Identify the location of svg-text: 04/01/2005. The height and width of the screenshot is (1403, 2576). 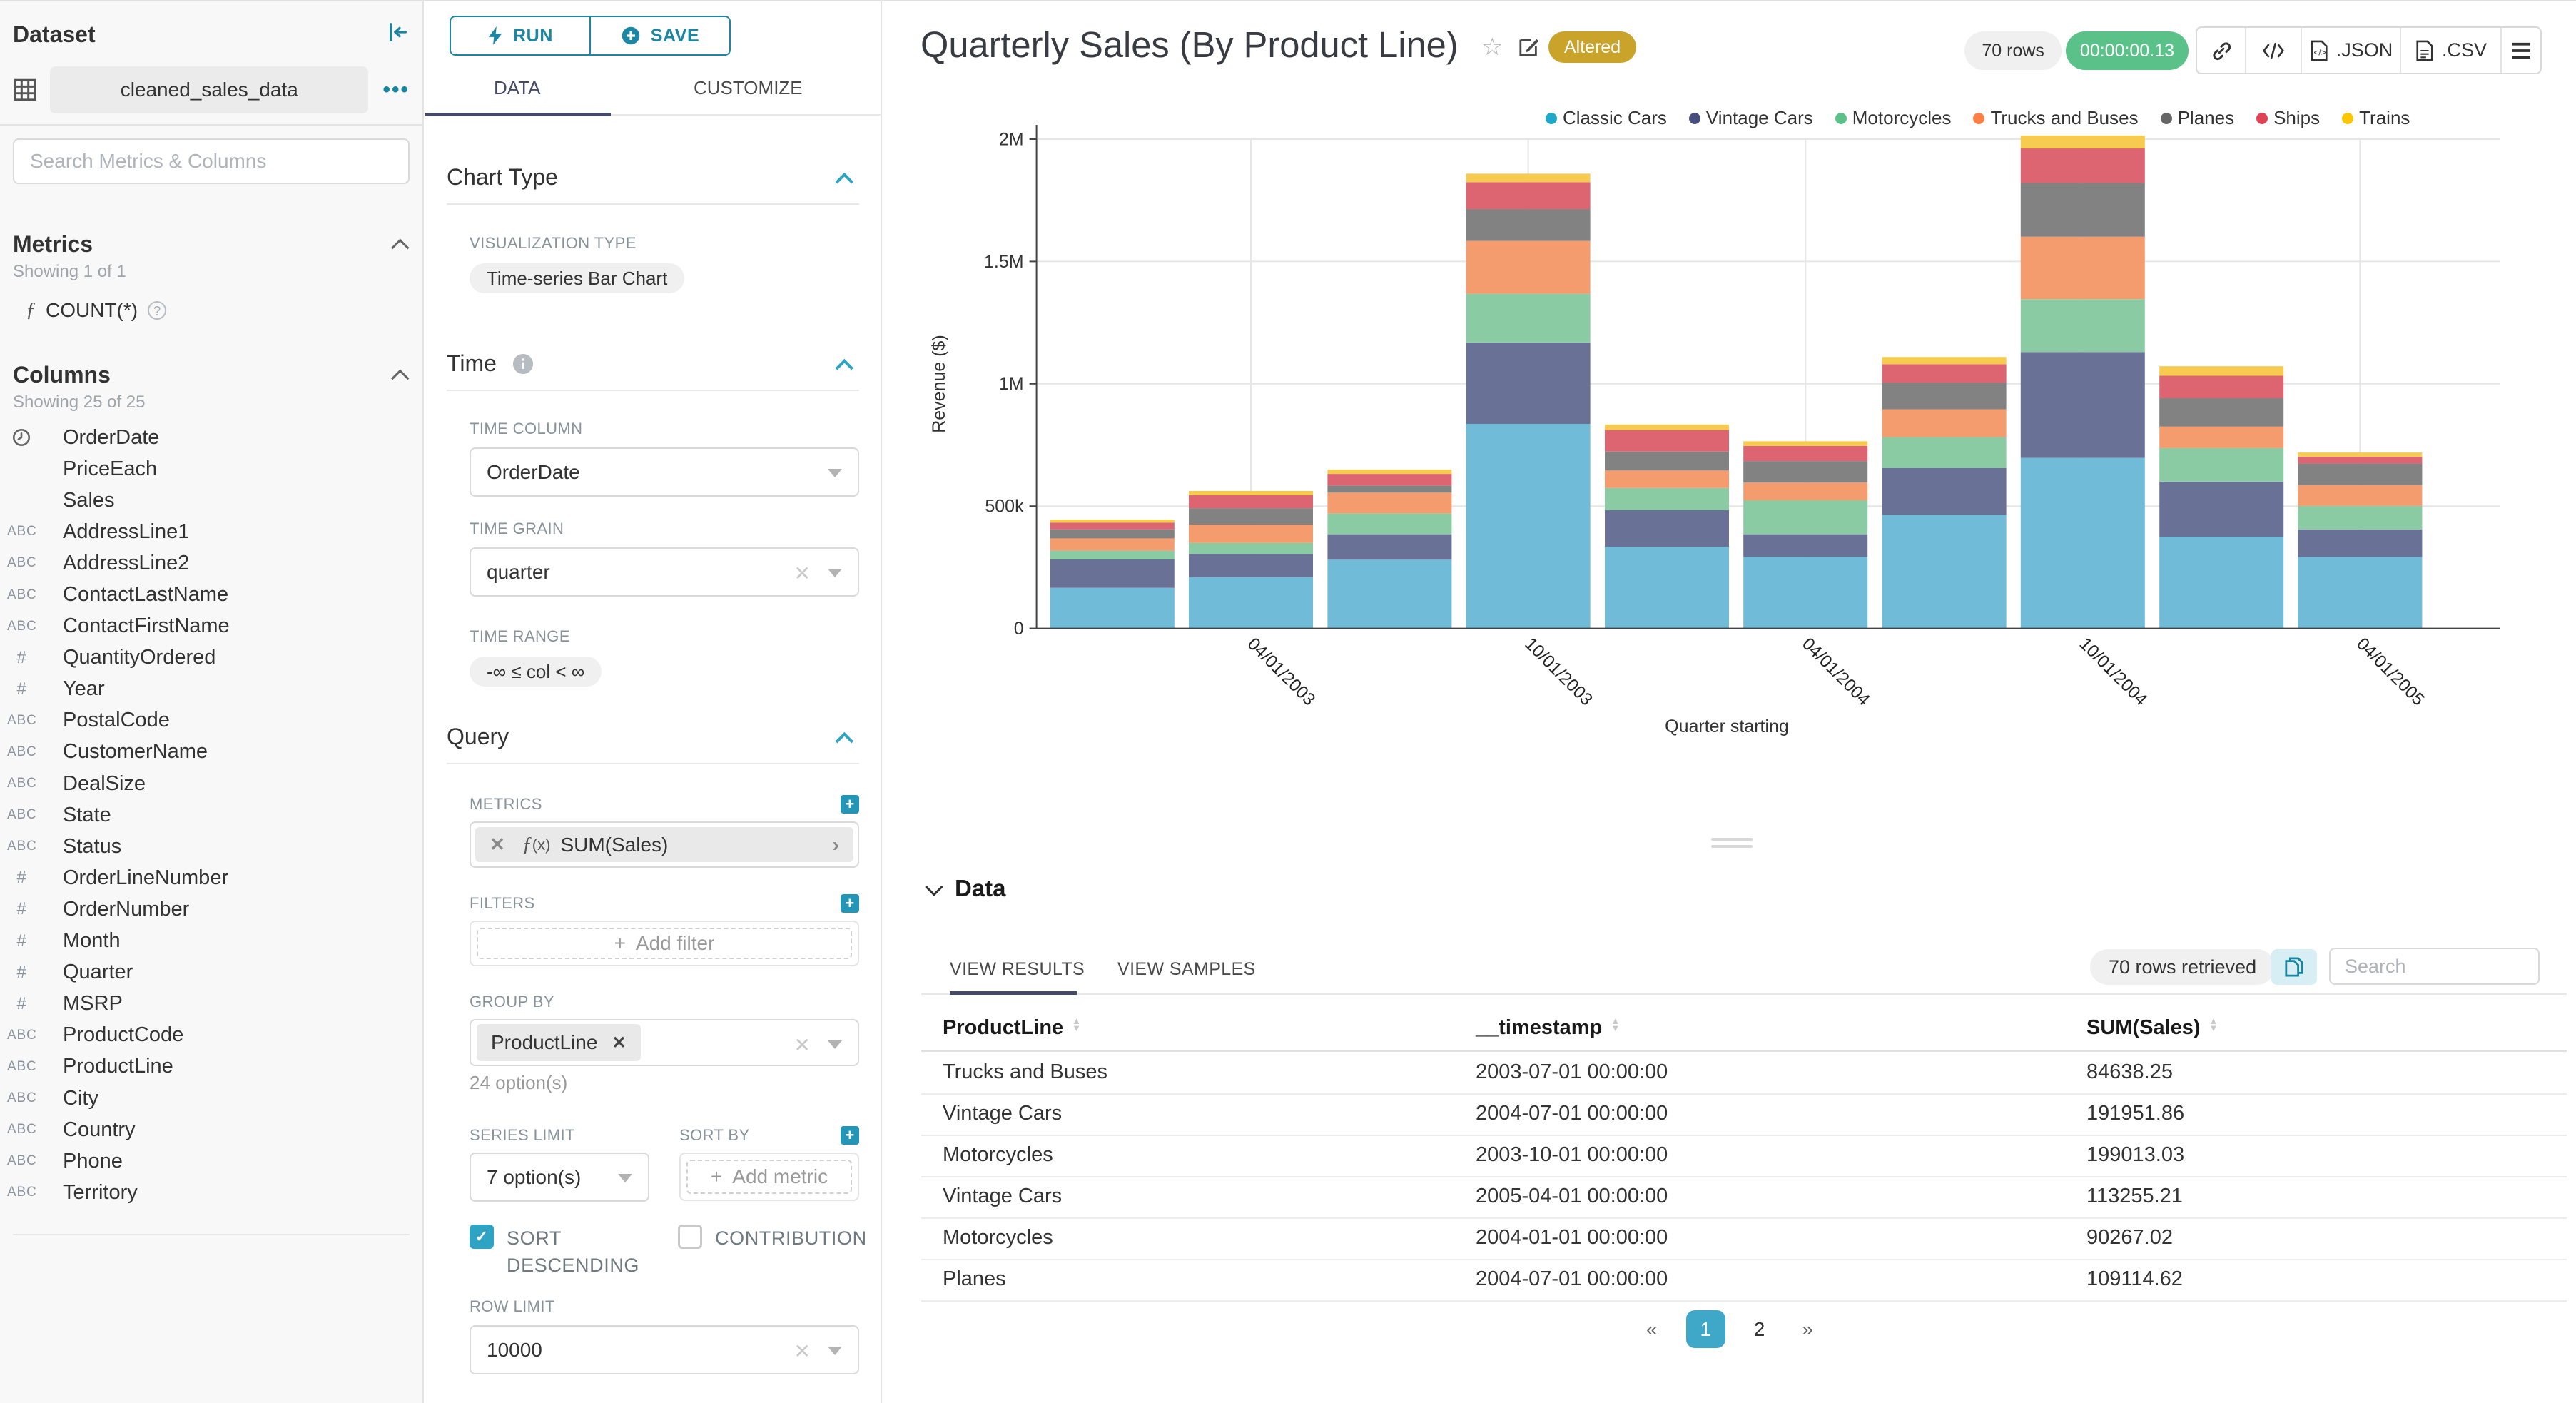
(2390, 672).